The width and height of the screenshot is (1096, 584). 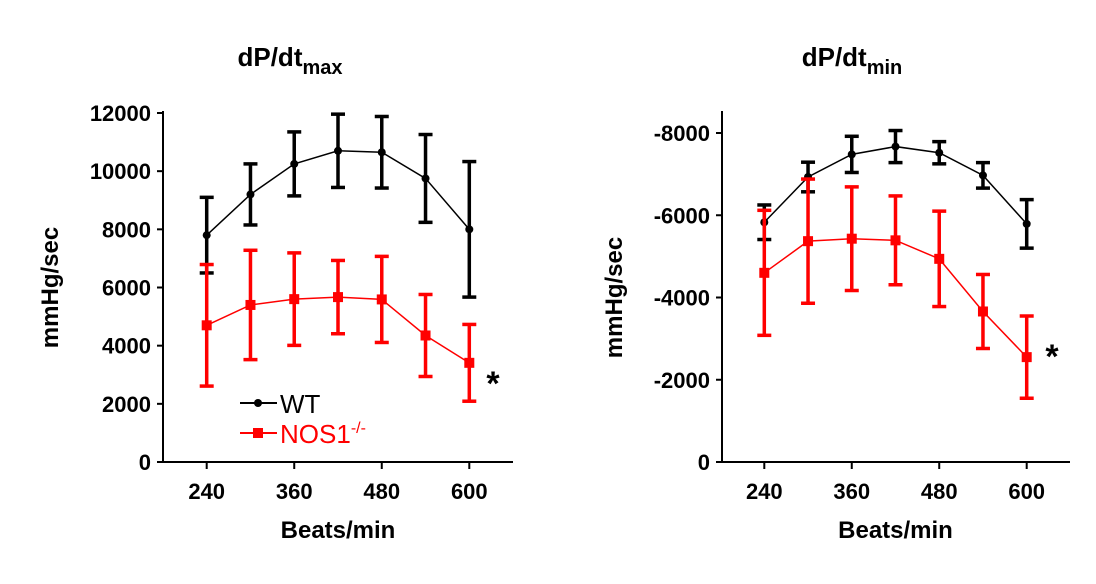 I want to click on y-tick-label: -2000, so click(x=682, y=380).